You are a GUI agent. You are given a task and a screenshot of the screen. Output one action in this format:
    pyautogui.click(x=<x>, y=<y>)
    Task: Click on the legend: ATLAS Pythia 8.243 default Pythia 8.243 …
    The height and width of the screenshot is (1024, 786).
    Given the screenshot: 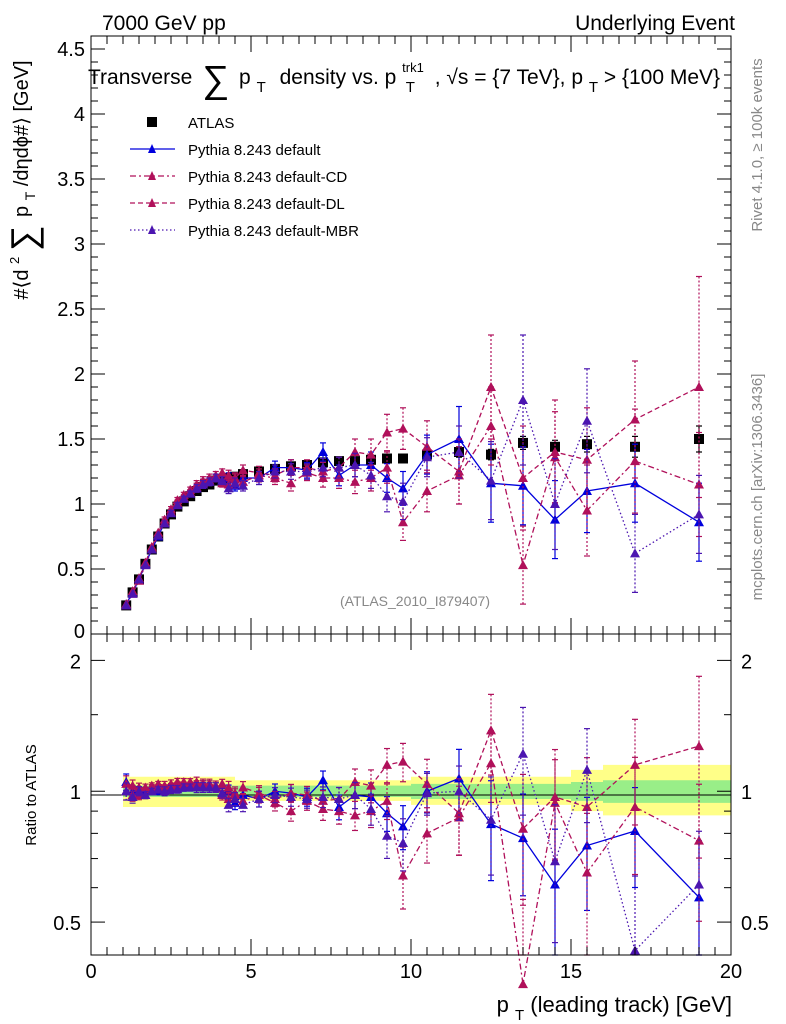 What is the action you would take?
    pyautogui.click(x=244, y=177)
    